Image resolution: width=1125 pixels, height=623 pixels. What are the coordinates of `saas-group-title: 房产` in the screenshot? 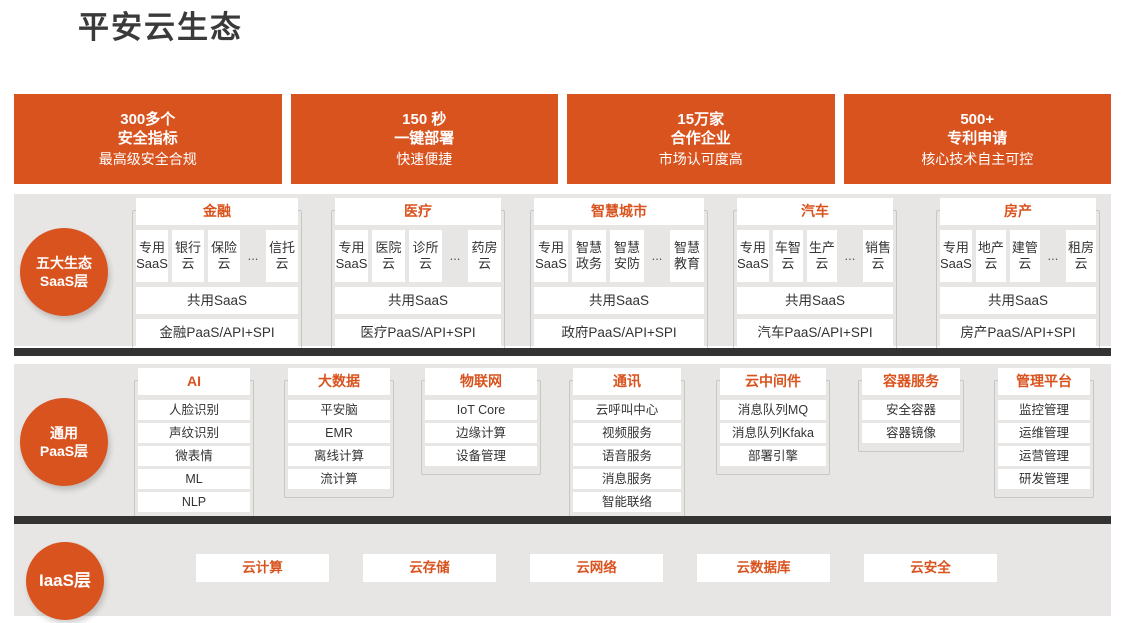 It's located at (1018, 211).